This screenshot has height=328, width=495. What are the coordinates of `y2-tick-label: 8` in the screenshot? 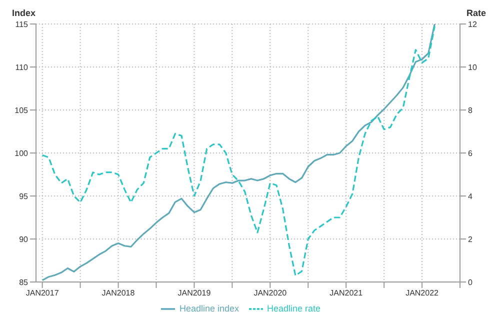 It's located at (470, 110).